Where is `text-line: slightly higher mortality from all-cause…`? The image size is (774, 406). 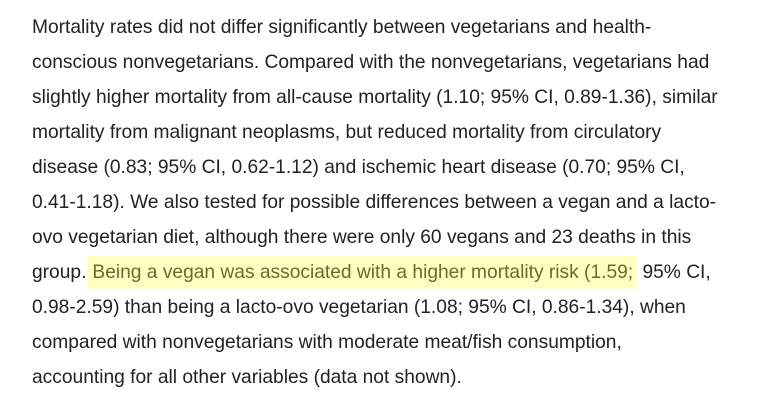
text-line: slightly higher mortality from all-cause… is located at coordinates (375, 97).